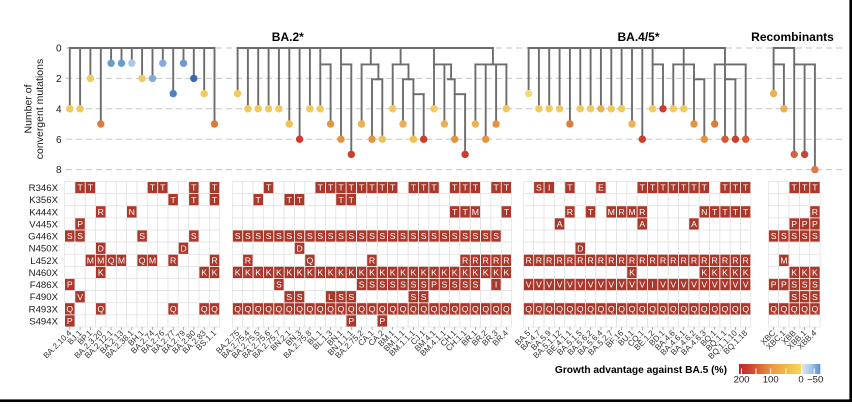  I want to click on svg-text: 0, so click(800, 380).